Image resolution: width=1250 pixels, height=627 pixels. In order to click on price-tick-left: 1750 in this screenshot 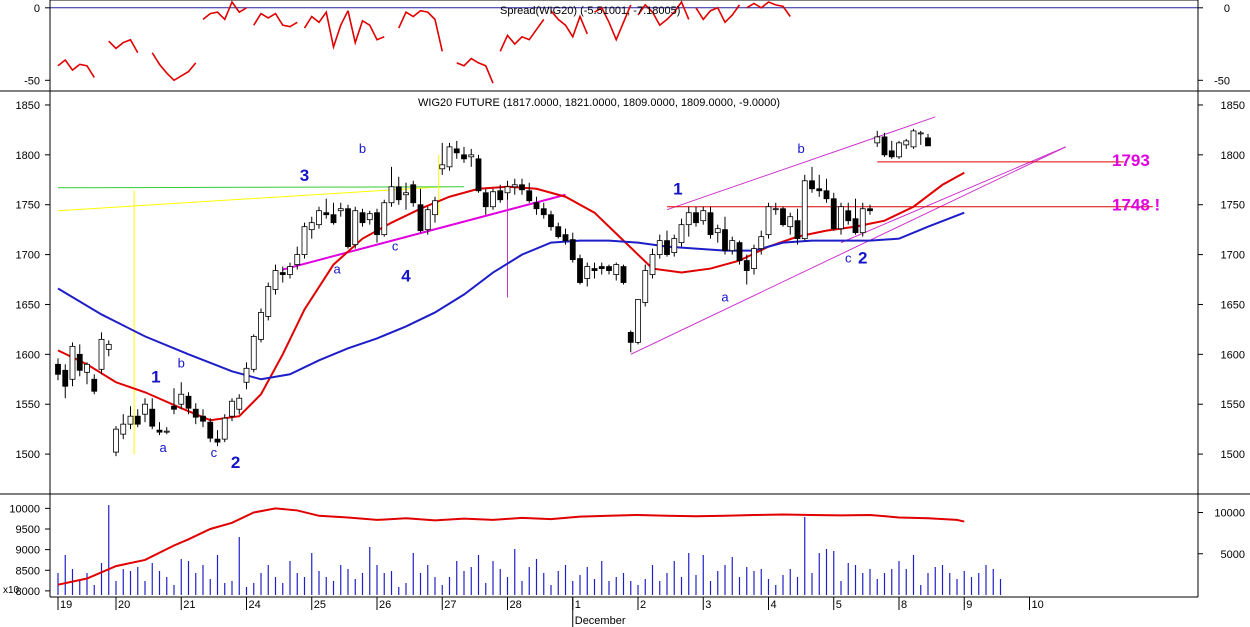, I will do `click(28, 206)`.